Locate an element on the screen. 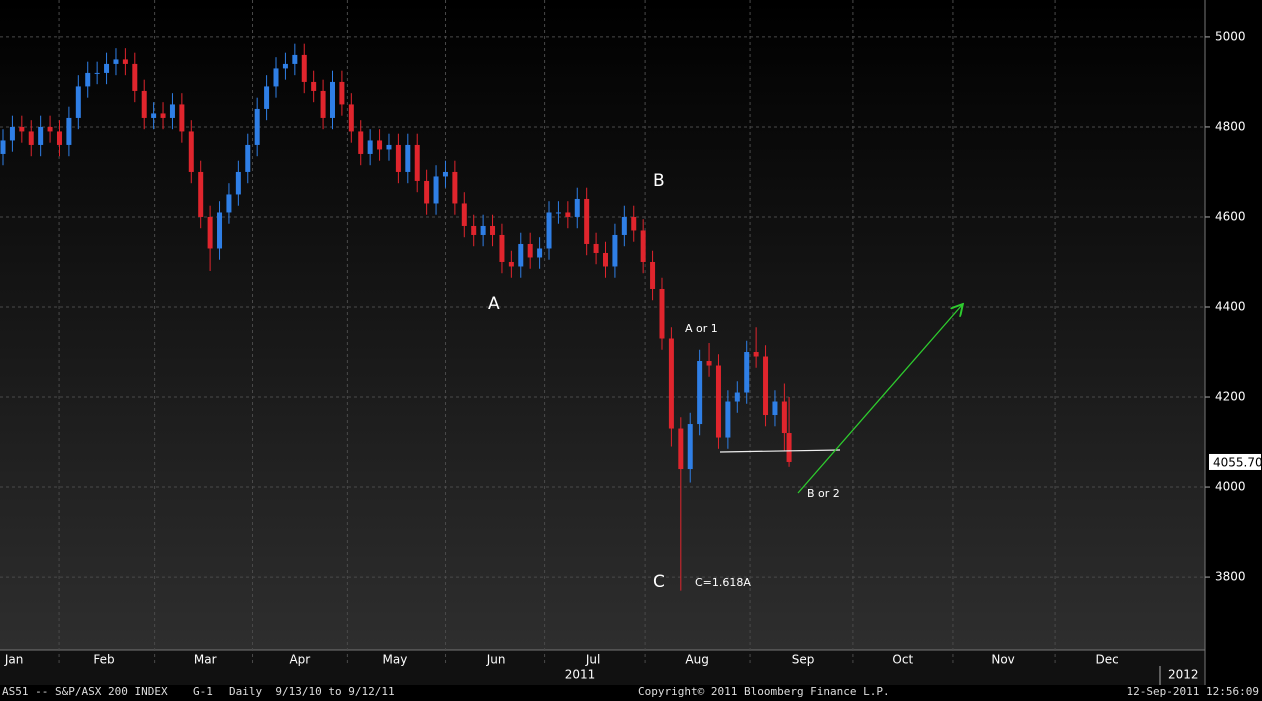  support-line is located at coordinates (780, 451).